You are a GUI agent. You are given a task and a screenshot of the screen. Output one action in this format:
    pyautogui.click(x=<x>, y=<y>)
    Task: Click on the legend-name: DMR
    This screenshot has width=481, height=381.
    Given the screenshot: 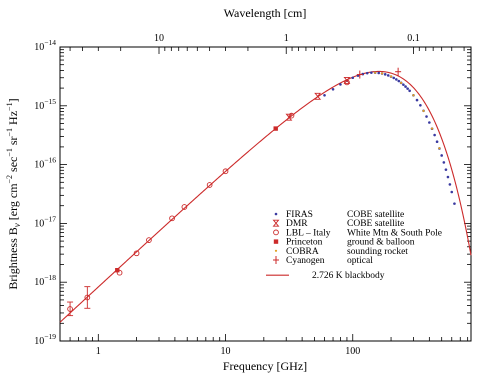 What is the action you would take?
    pyautogui.click(x=297, y=224)
    